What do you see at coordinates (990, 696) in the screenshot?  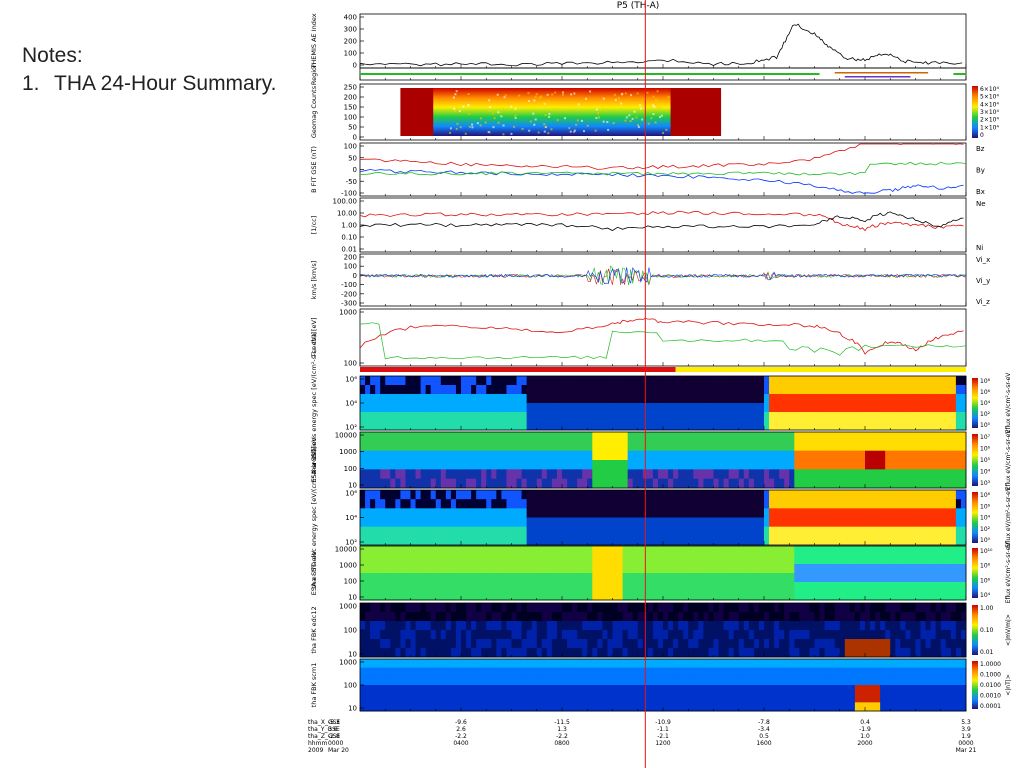 I see `colorbar-label: 0.0010` at bounding box center [990, 696].